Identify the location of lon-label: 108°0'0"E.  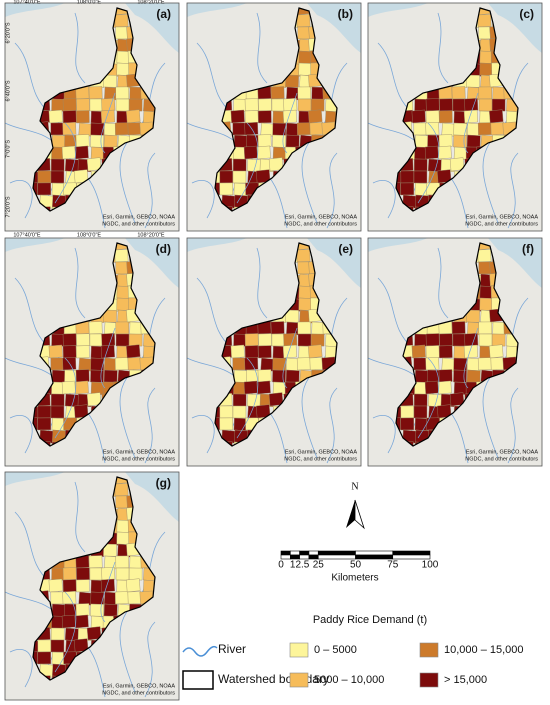
(89, 235).